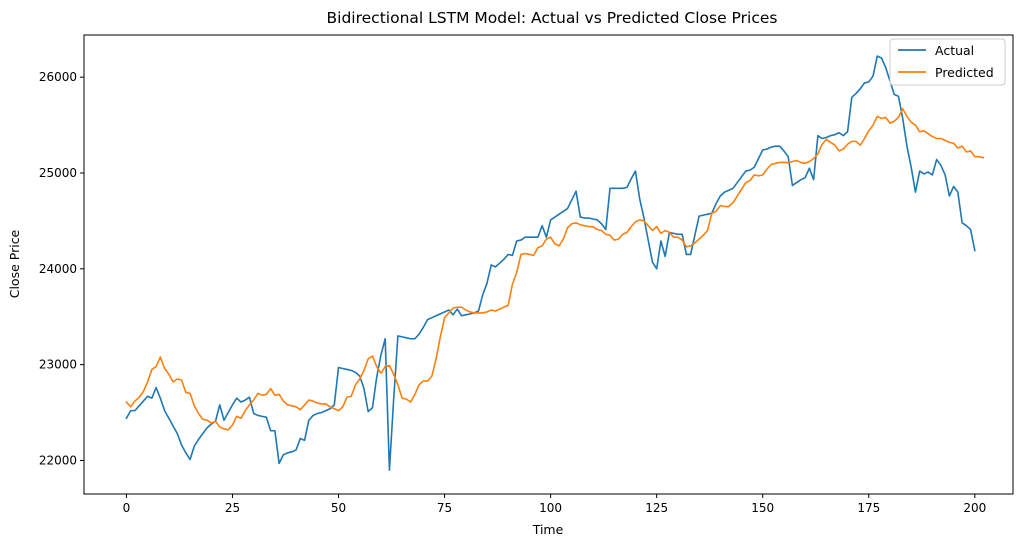  Describe the element at coordinates (954, 50) in the screenshot. I see `legend-label-actual: Actual` at that location.